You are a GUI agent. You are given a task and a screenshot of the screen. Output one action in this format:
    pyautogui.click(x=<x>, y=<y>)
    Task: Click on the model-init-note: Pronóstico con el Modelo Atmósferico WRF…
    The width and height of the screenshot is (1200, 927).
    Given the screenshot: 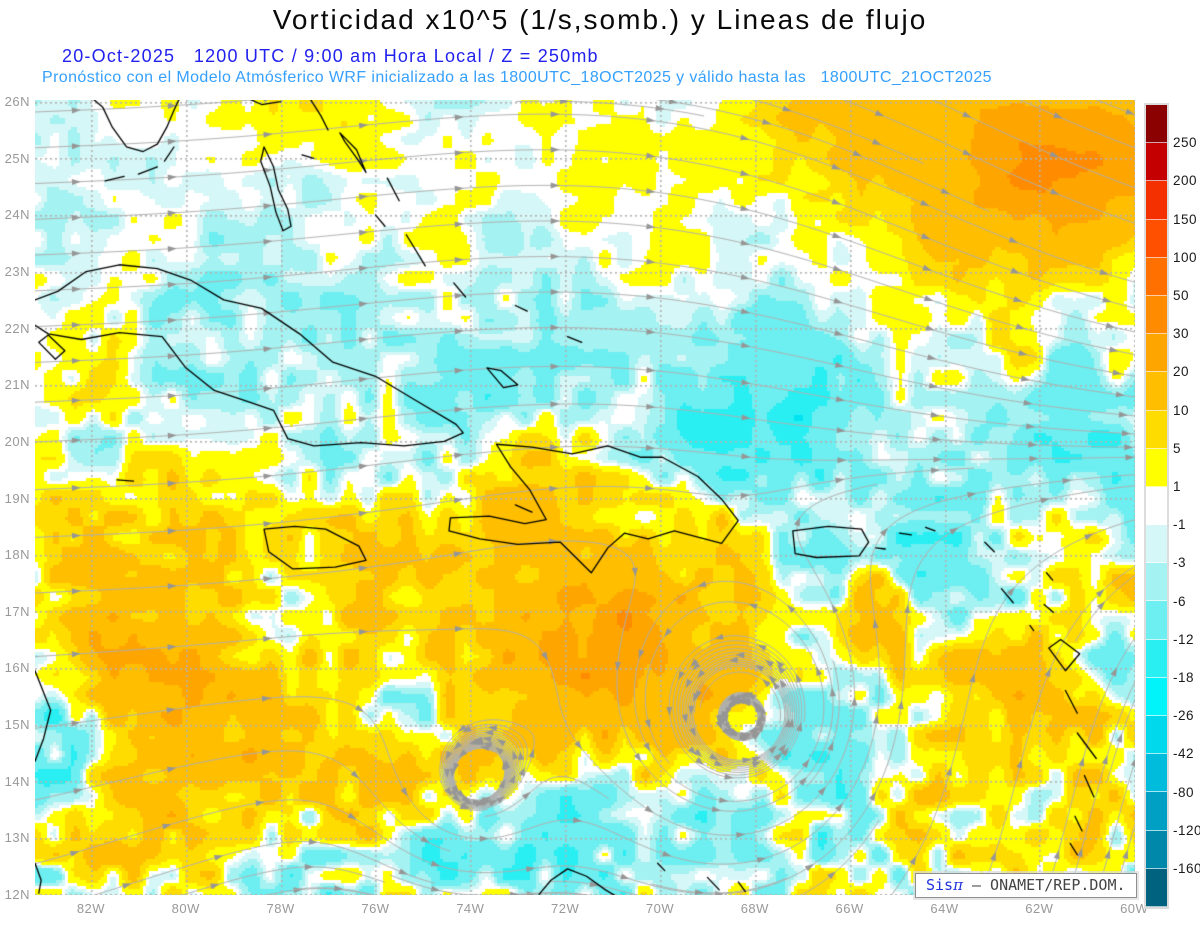 What is the action you would take?
    pyautogui.click(x=517, y=77)
    